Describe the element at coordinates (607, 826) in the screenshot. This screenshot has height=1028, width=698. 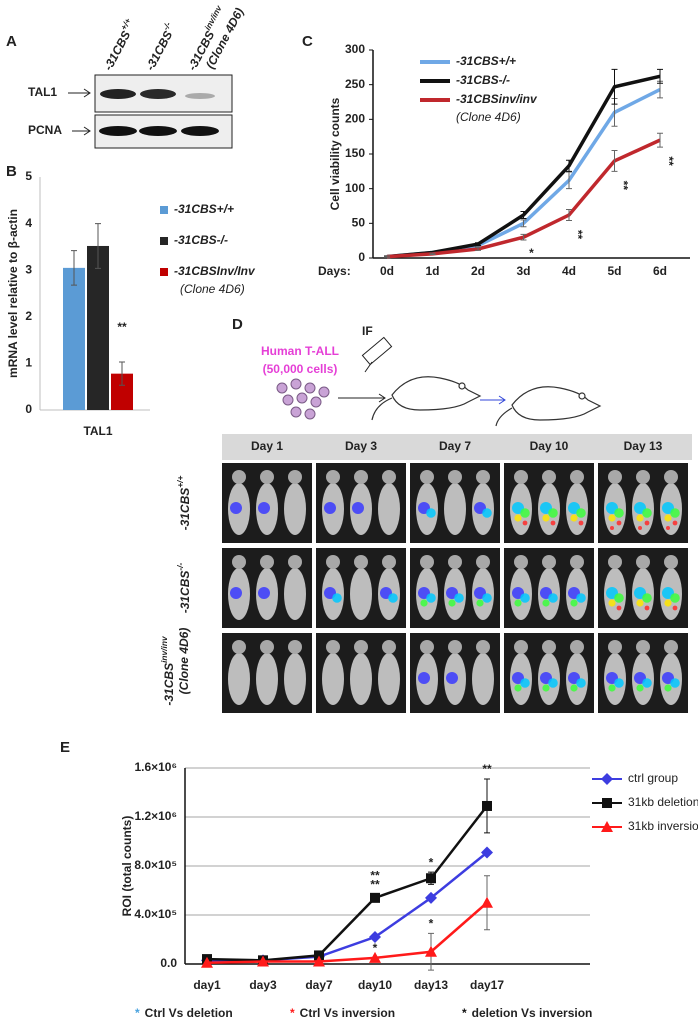
I see `legend-marker` at that location.